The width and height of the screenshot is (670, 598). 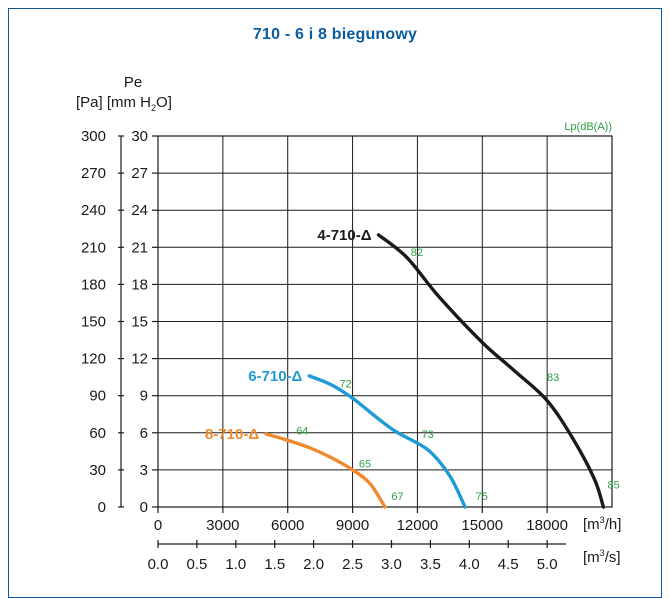 What do you see at coordinates (97, 396) in the screenshot?
I see `y-tick-label-pa: 90` at bounding box center [97, 396].